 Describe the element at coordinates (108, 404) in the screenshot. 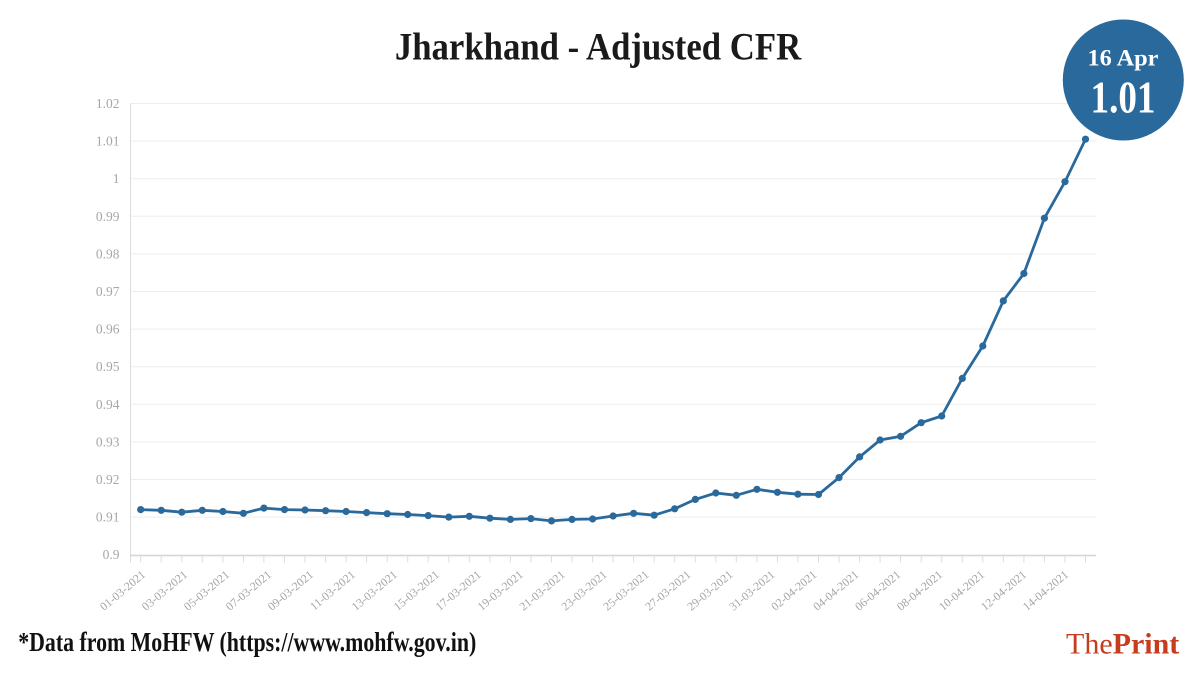

I see `svg-text: 0.94` at that location.